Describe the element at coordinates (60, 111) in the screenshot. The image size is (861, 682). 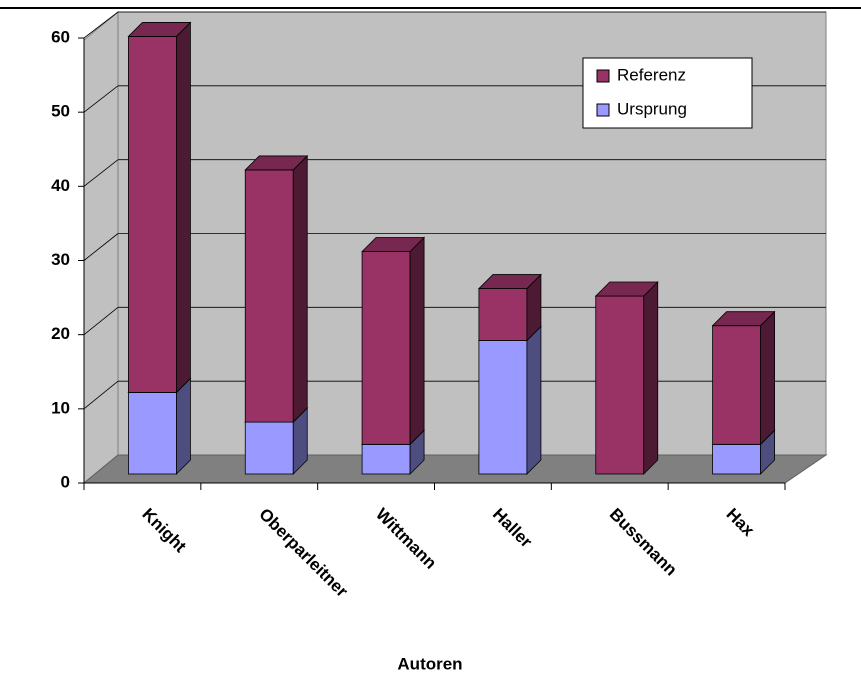
I see `y-tick-label: 50` at that location.